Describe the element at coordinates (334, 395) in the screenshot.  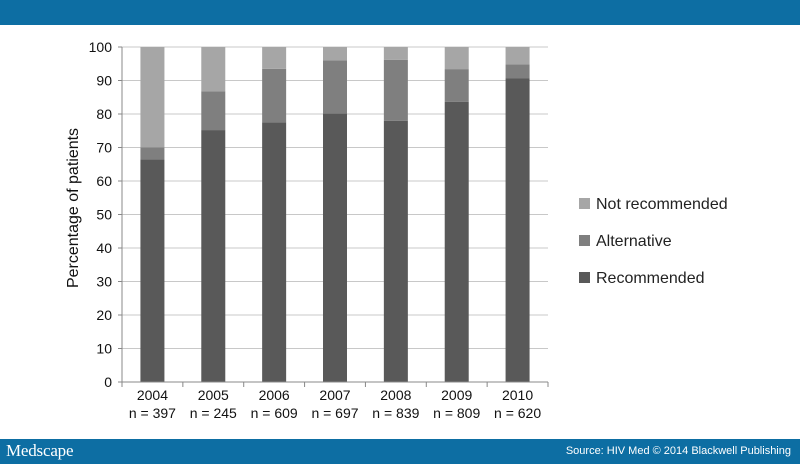
I see `x-tick-label: 2007` at that location.